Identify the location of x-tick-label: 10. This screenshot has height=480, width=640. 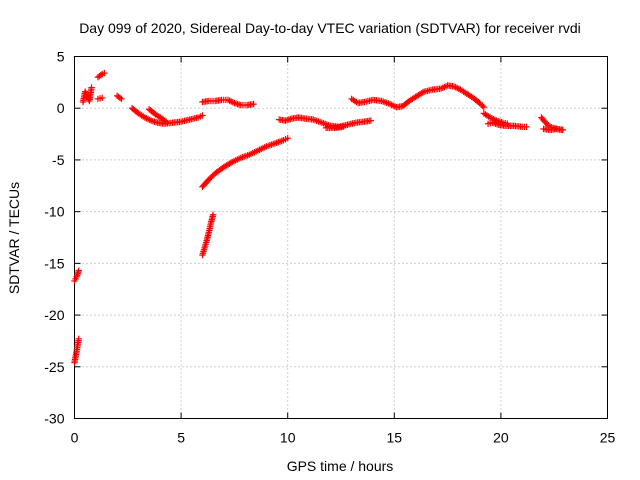
(288, 438).